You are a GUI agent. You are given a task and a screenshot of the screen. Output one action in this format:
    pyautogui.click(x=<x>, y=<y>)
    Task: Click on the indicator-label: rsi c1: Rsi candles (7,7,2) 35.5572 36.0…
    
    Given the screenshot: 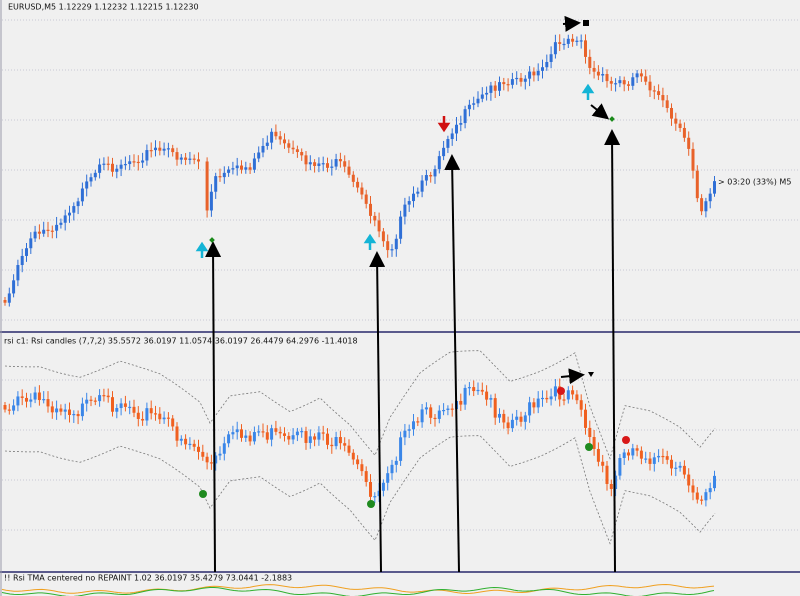 What is the action you would take?
    pyautogui.click(x=181, y=341)
    